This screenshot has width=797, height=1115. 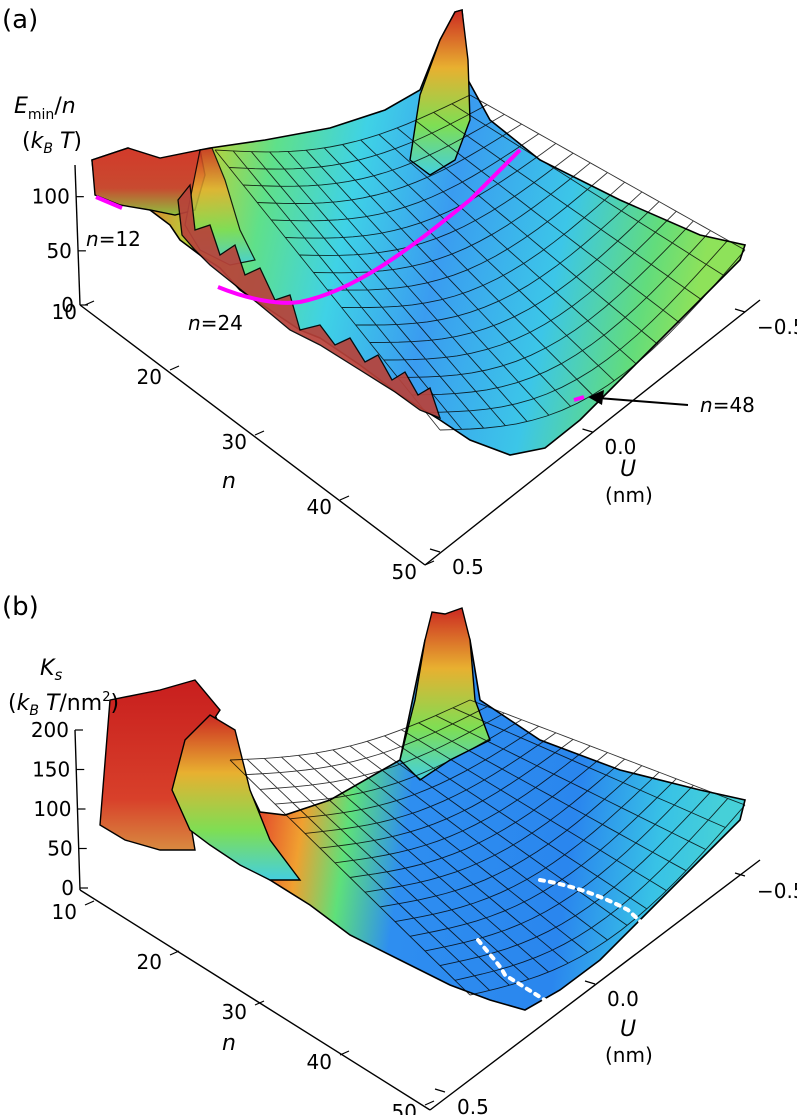 I want to click on highlight-n12, so click(x=109, y=202).